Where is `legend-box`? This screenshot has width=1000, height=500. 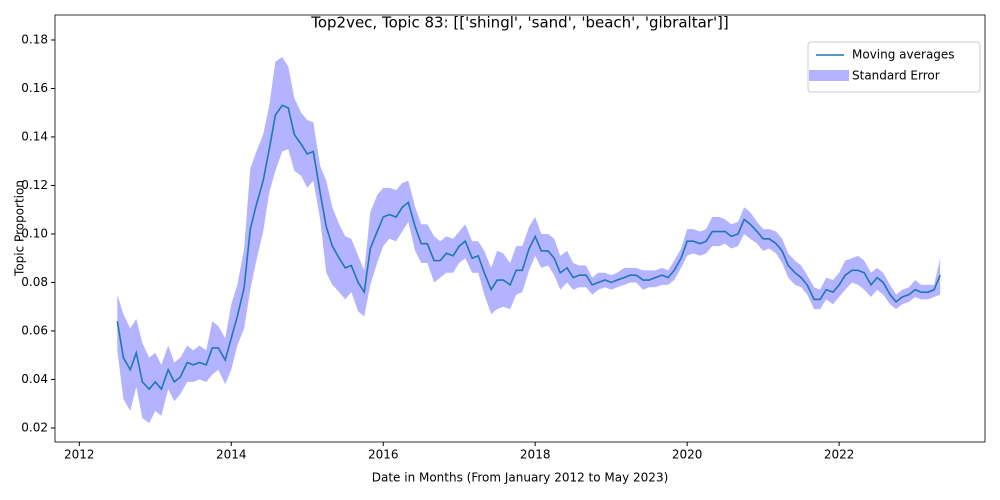
legend-box is located at coordinates (894, 67).